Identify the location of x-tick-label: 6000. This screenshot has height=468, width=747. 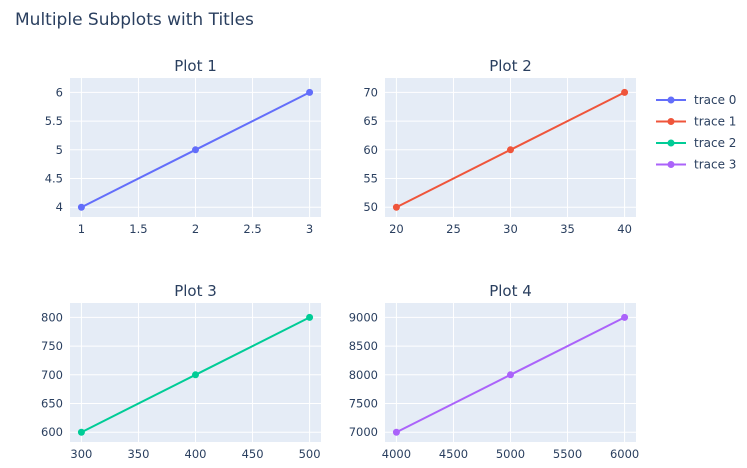
(624, 454).